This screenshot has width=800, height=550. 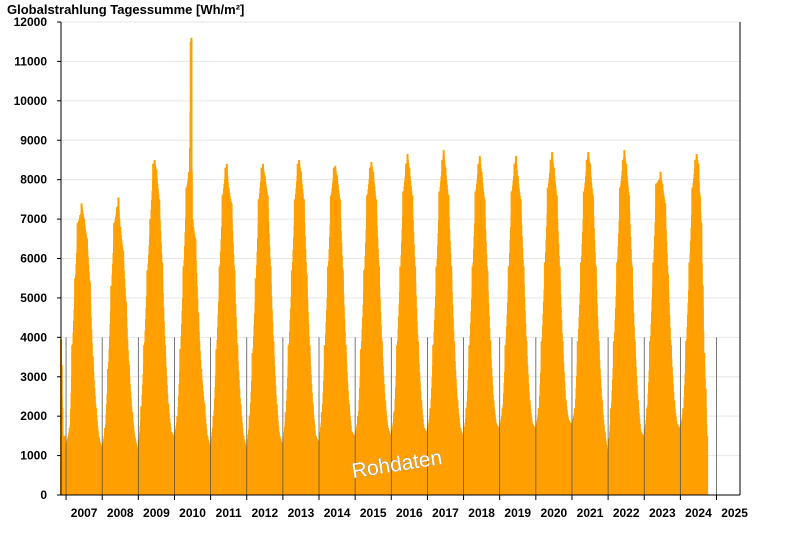 What do you see at coordinates (43, 495) in the screenshot?
I see `y-tick-label: 0` at bounding box center [43, 495].